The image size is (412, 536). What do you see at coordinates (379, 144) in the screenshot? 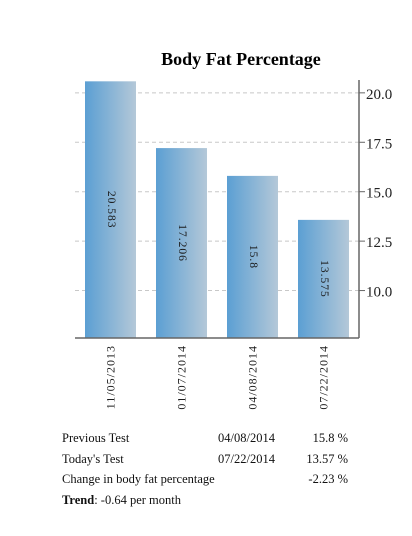
I see `y-tick-label: 17.5` at bounding box center [379, 144].